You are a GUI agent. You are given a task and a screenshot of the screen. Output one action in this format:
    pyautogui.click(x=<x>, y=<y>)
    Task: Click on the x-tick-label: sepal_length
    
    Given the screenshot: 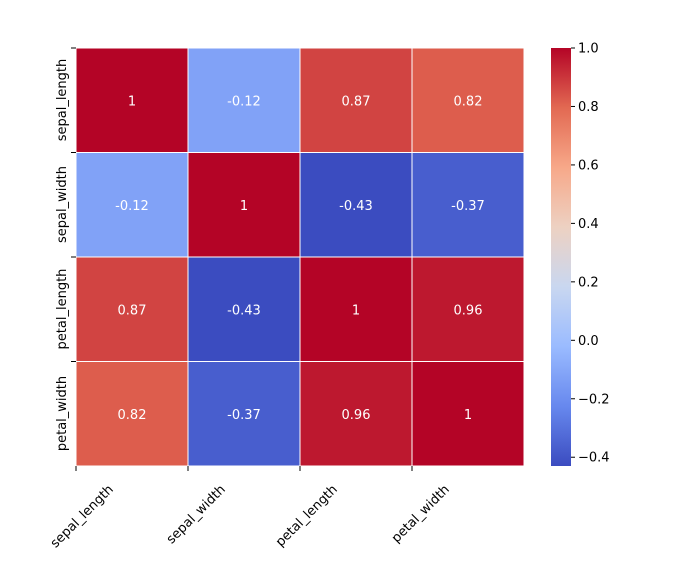 What is the action you would take?
    pyautogui.click(x=82, y=516)
    